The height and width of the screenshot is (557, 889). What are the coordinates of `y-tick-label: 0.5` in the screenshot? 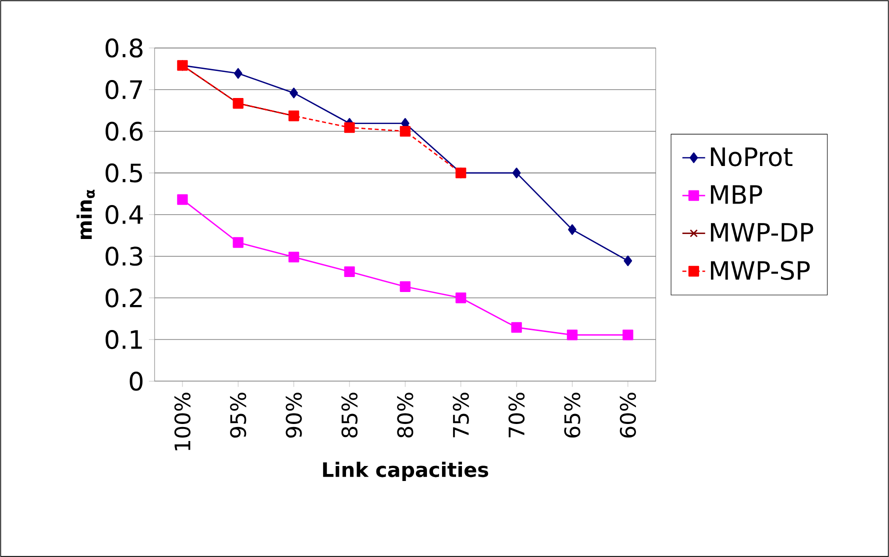 It's located at (124, 172).